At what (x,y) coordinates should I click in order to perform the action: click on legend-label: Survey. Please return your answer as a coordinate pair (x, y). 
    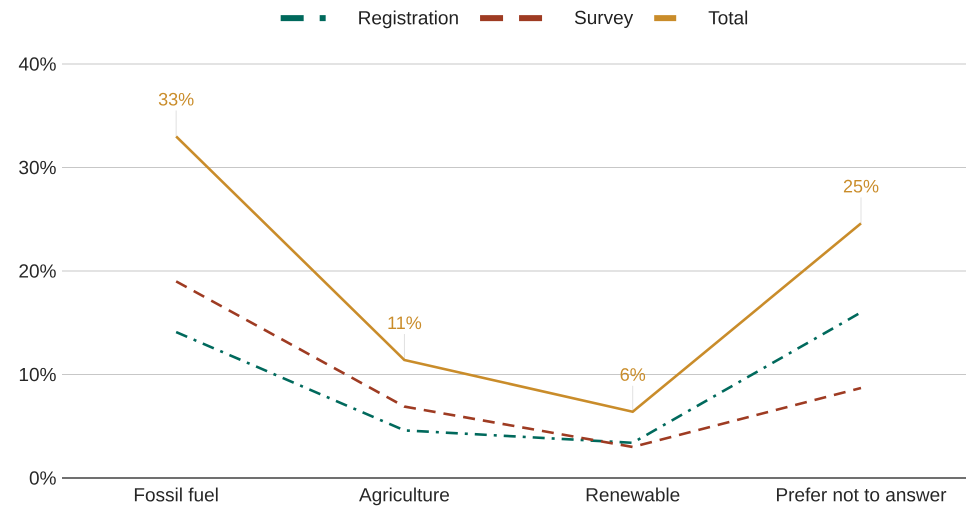
    Looking at the image, I should click on (604, 19).